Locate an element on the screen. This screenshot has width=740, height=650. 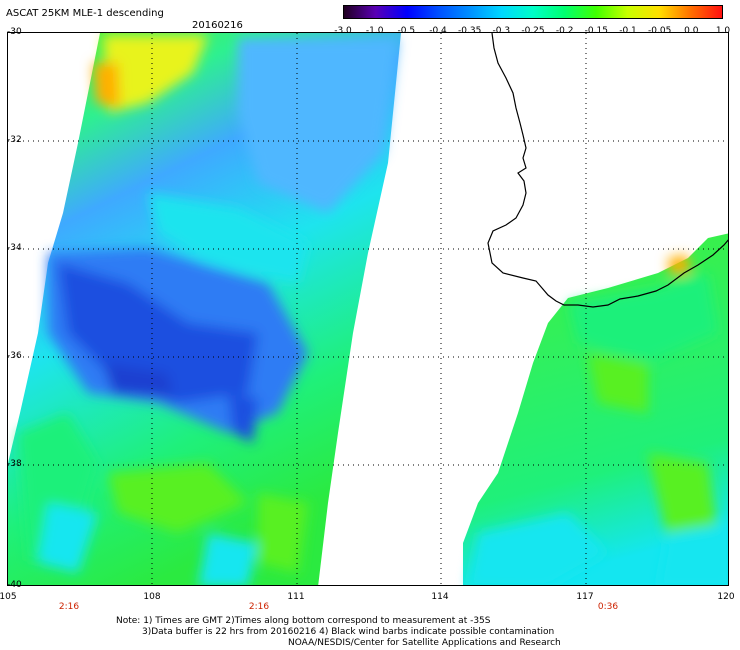
colorbar-tick-label: -0.15 is located at coordinates (596, 31).